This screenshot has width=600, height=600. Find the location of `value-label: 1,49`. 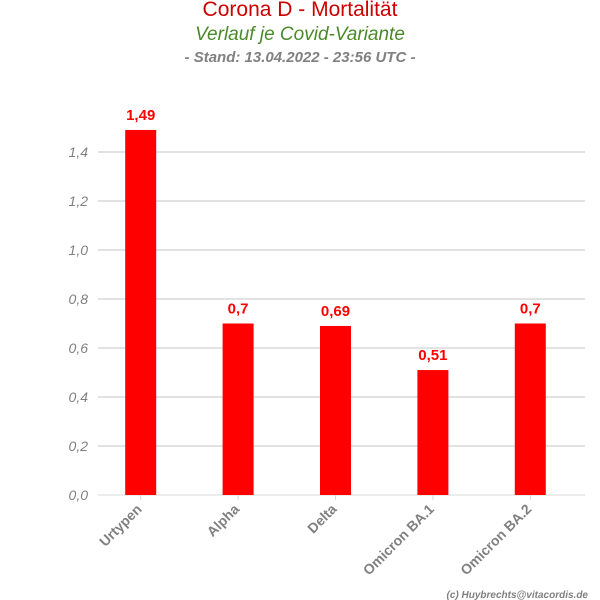

value-label: 1,49 is located at coordinates (140, 115).